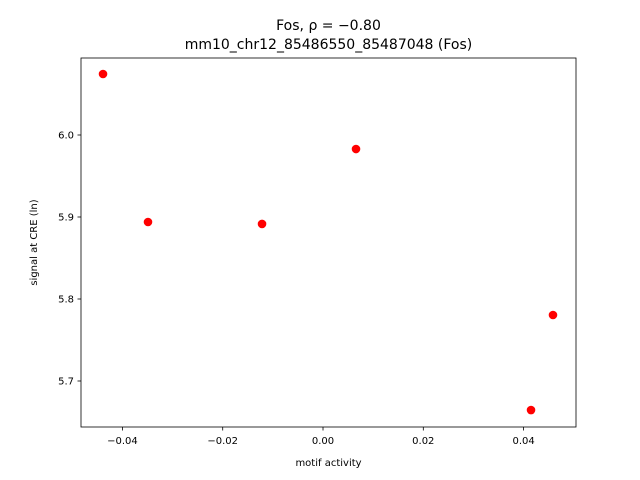  I want to click on y-tick-label: 5.8, so click(66, 299).